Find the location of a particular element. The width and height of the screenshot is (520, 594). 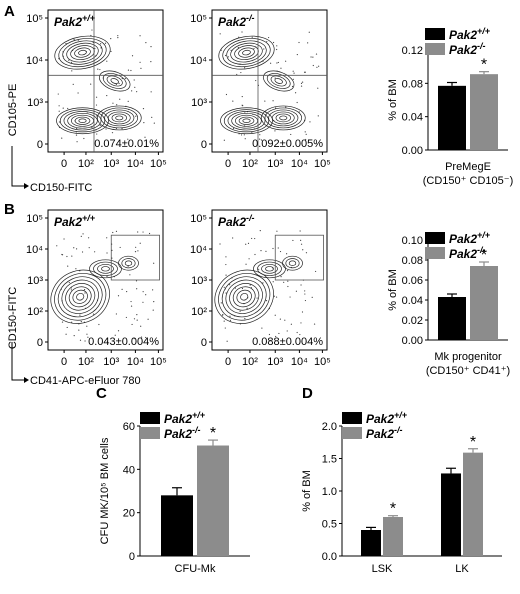

y-tick-label: 10³ is located at coordinates (199, 103).